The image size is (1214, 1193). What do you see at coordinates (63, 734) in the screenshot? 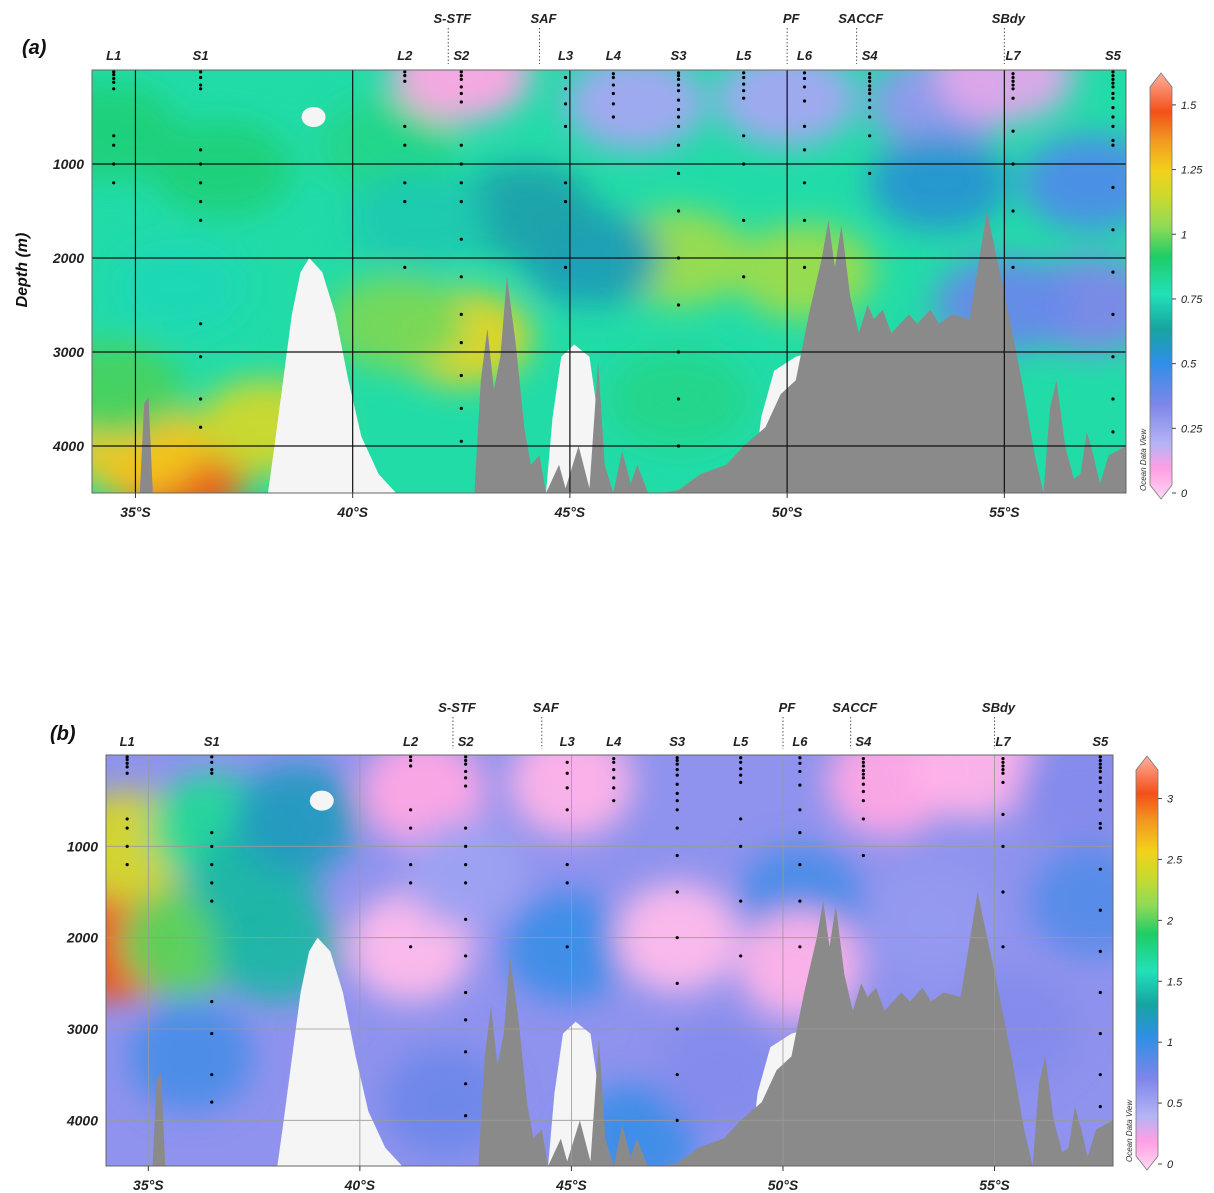
I see `panel-label: (b)` at bounding box center [63, 734].